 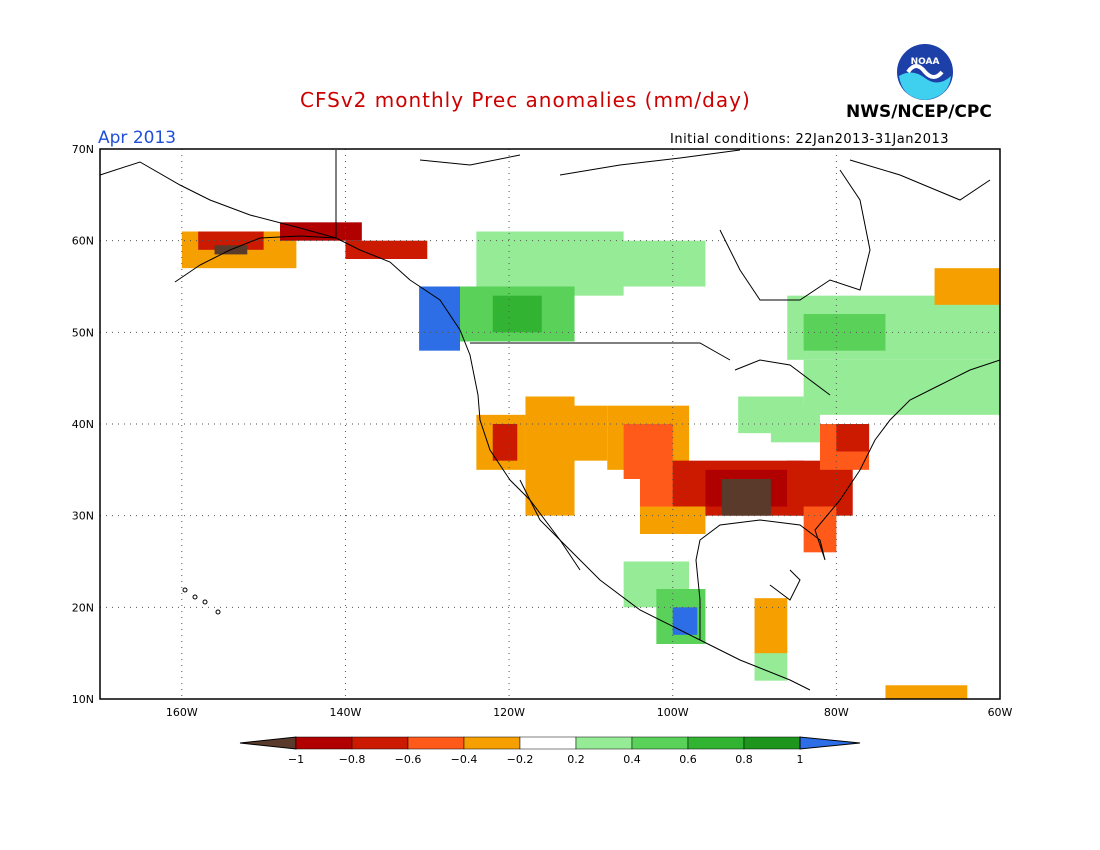 I want to click on initial-conditions: Initial conditions: 22Jan2013-31Jan2013, so click(x=810, y=139).